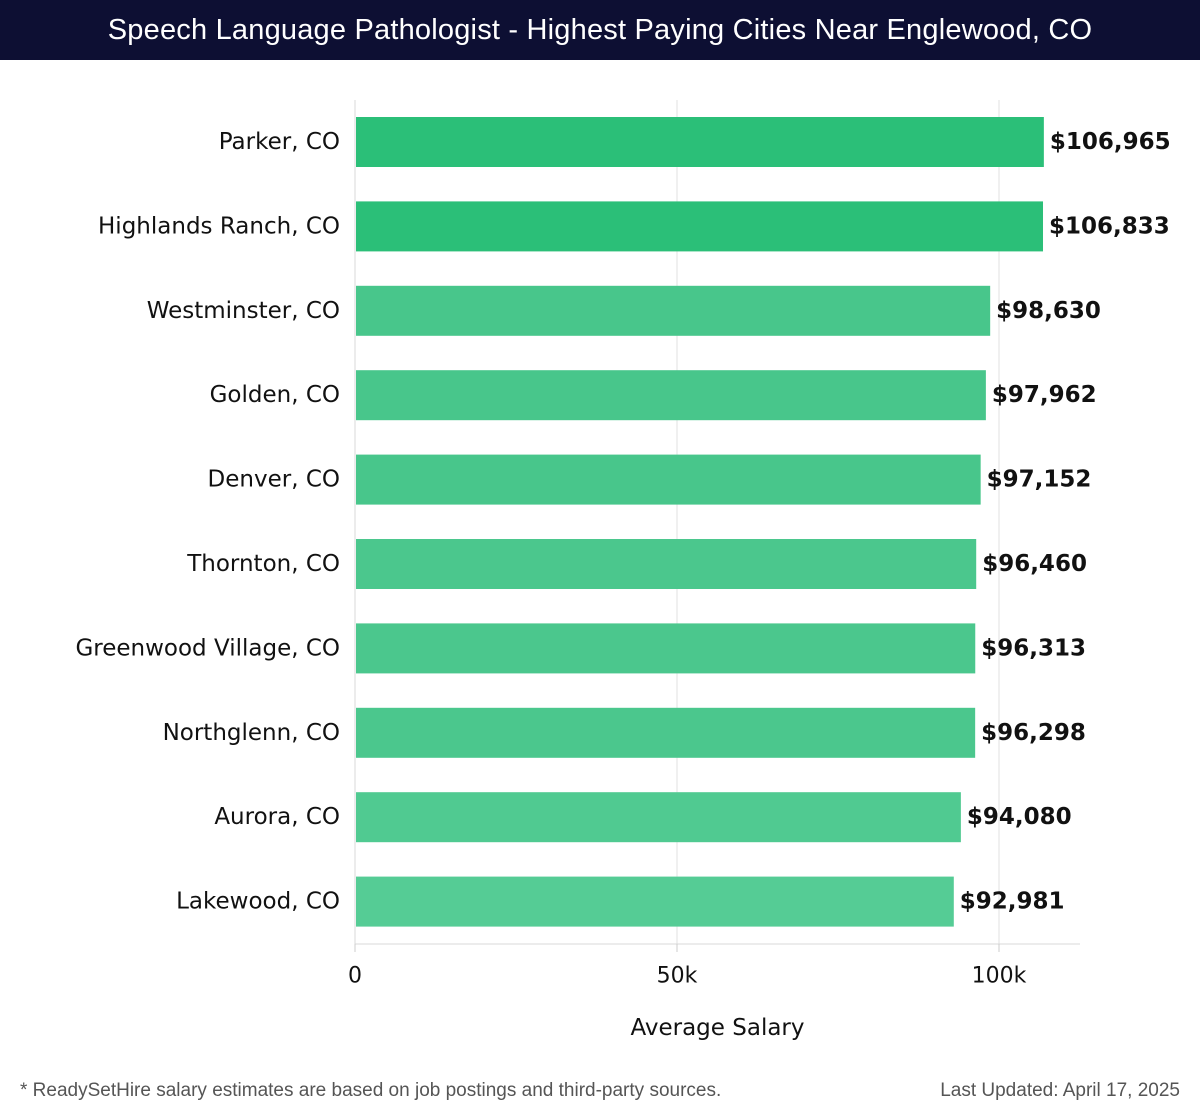  I want to click on value-label: $97,152, so click(1039, 480).